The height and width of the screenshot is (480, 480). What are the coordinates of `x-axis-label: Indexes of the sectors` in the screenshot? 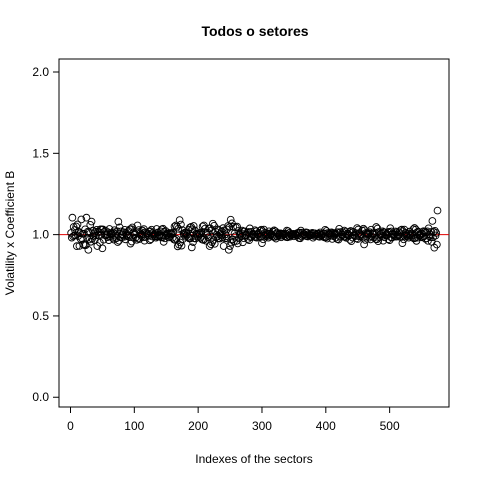 It's located at (253, 459).